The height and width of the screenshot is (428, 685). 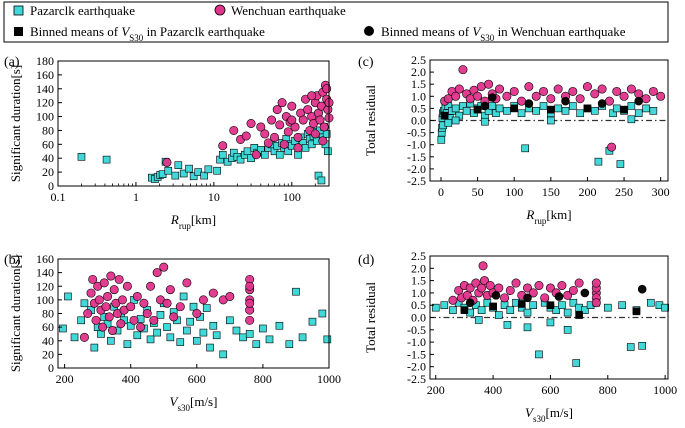 What do you see at coordinates (288, 10) in the screenshot?
I see `legend-label-wenchuan: Wenchuan earthquake` at bounding box center [288, 10].